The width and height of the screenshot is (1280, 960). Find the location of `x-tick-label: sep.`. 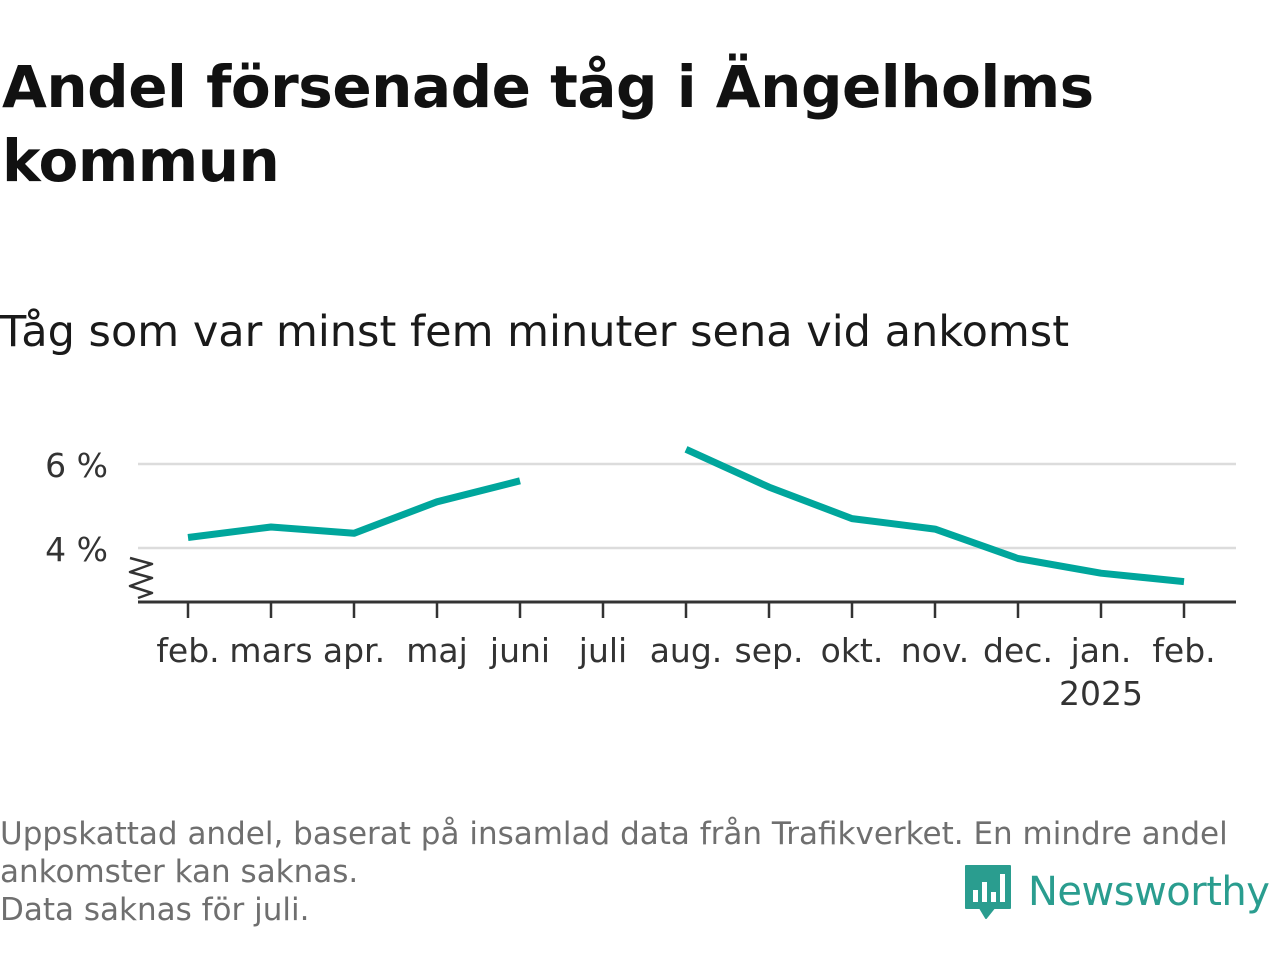

x-tick-label: sep. is located at coordinates (769, 650).